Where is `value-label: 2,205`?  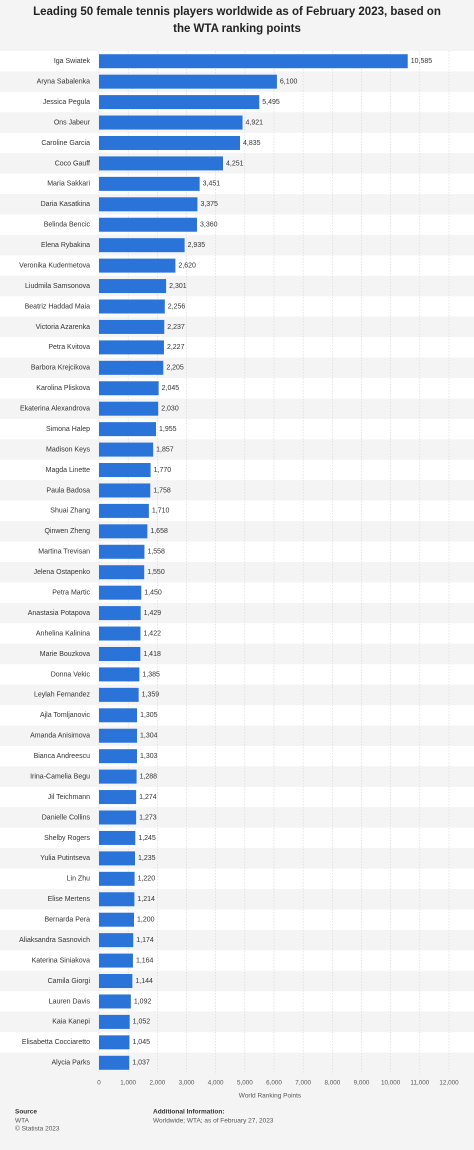
value-label: 2,205 is located at coordinates (175, 368).